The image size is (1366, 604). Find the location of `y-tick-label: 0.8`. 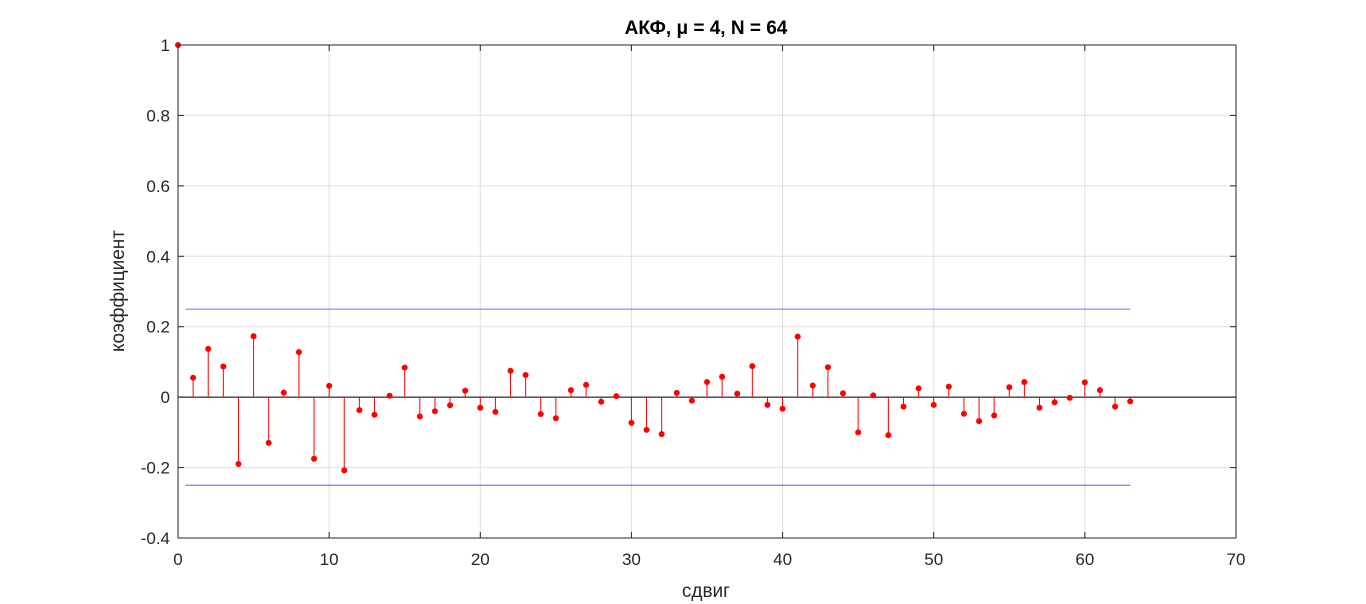

y-tick-label: 0.8 is located at coordinates (158, 115).